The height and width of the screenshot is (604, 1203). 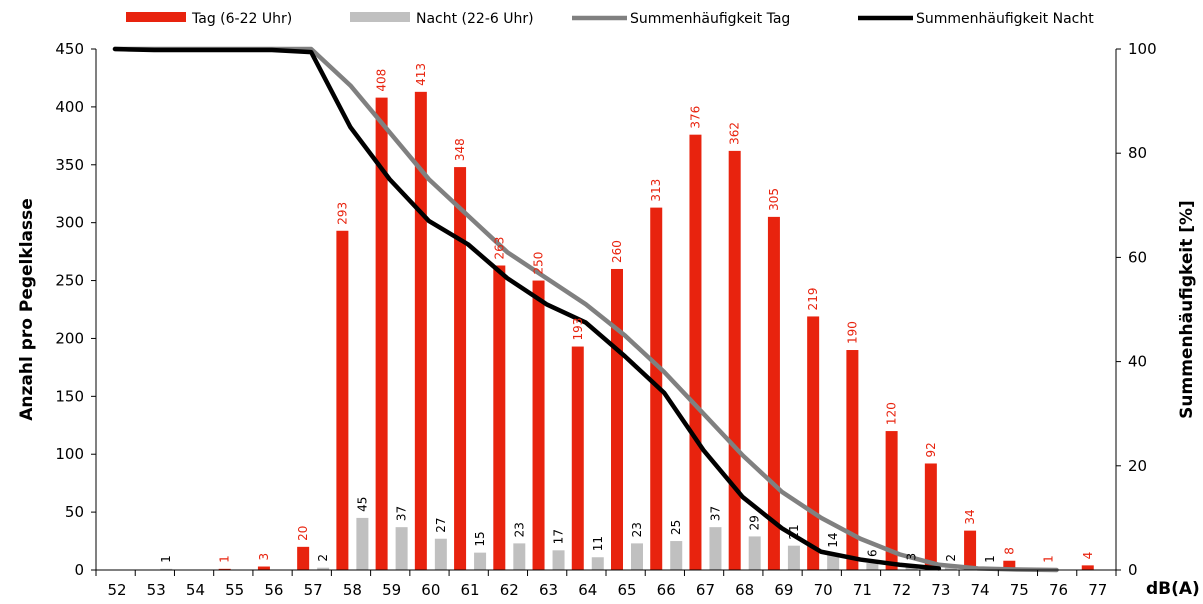 I want to click on x-tick-label: 62, so click(x=509, y=590).